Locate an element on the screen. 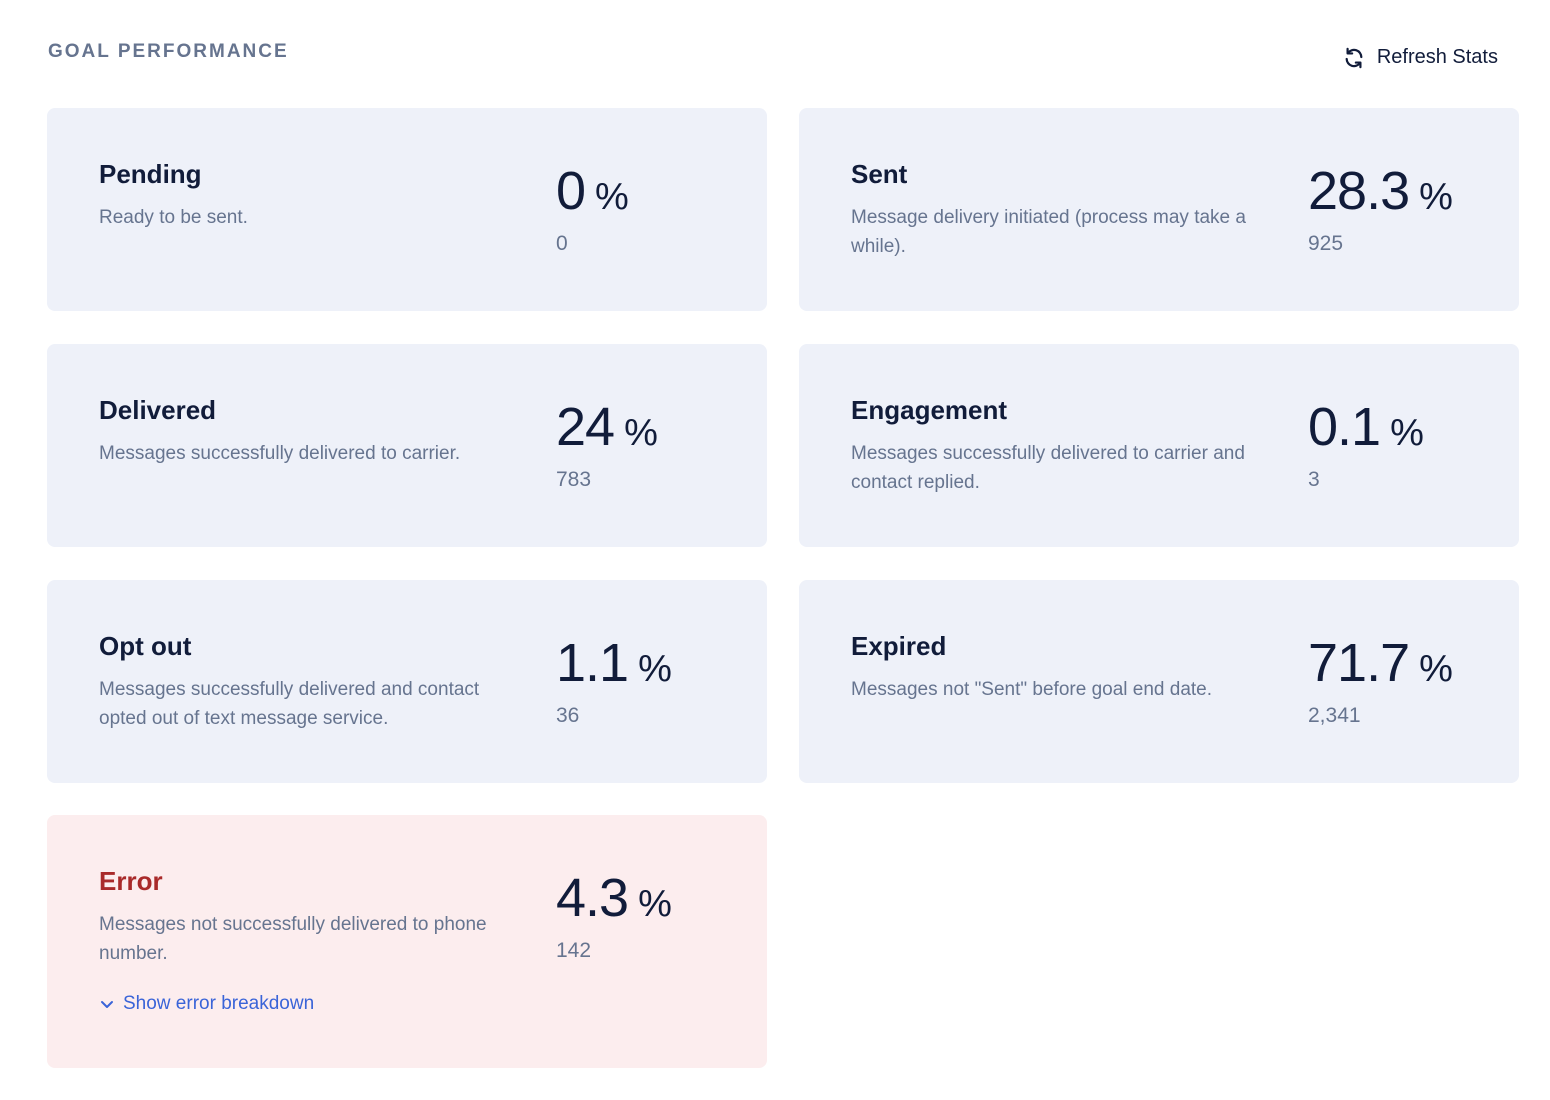  count-value: 925 is located at coordinates (1326, 243).